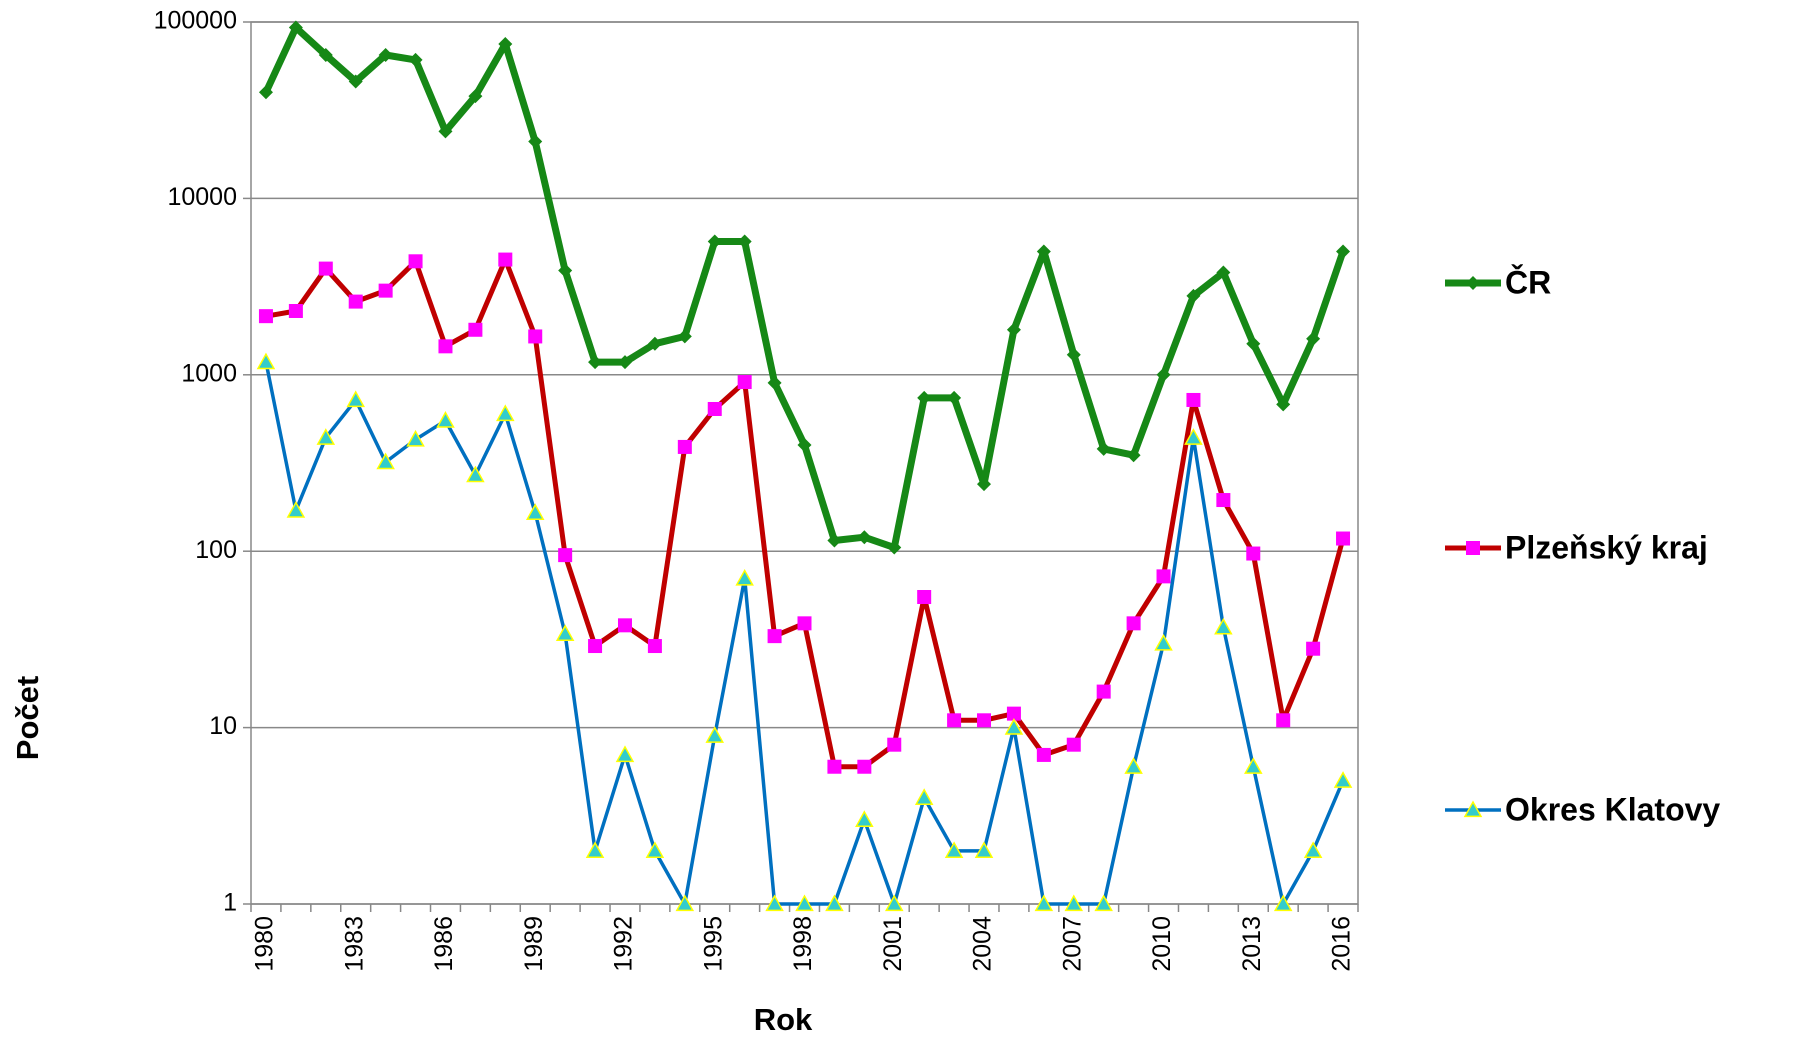 The width and height of the screenshot is (1802, 1042). I want to click on x-tick-label: 2010, so click(1162, 944).